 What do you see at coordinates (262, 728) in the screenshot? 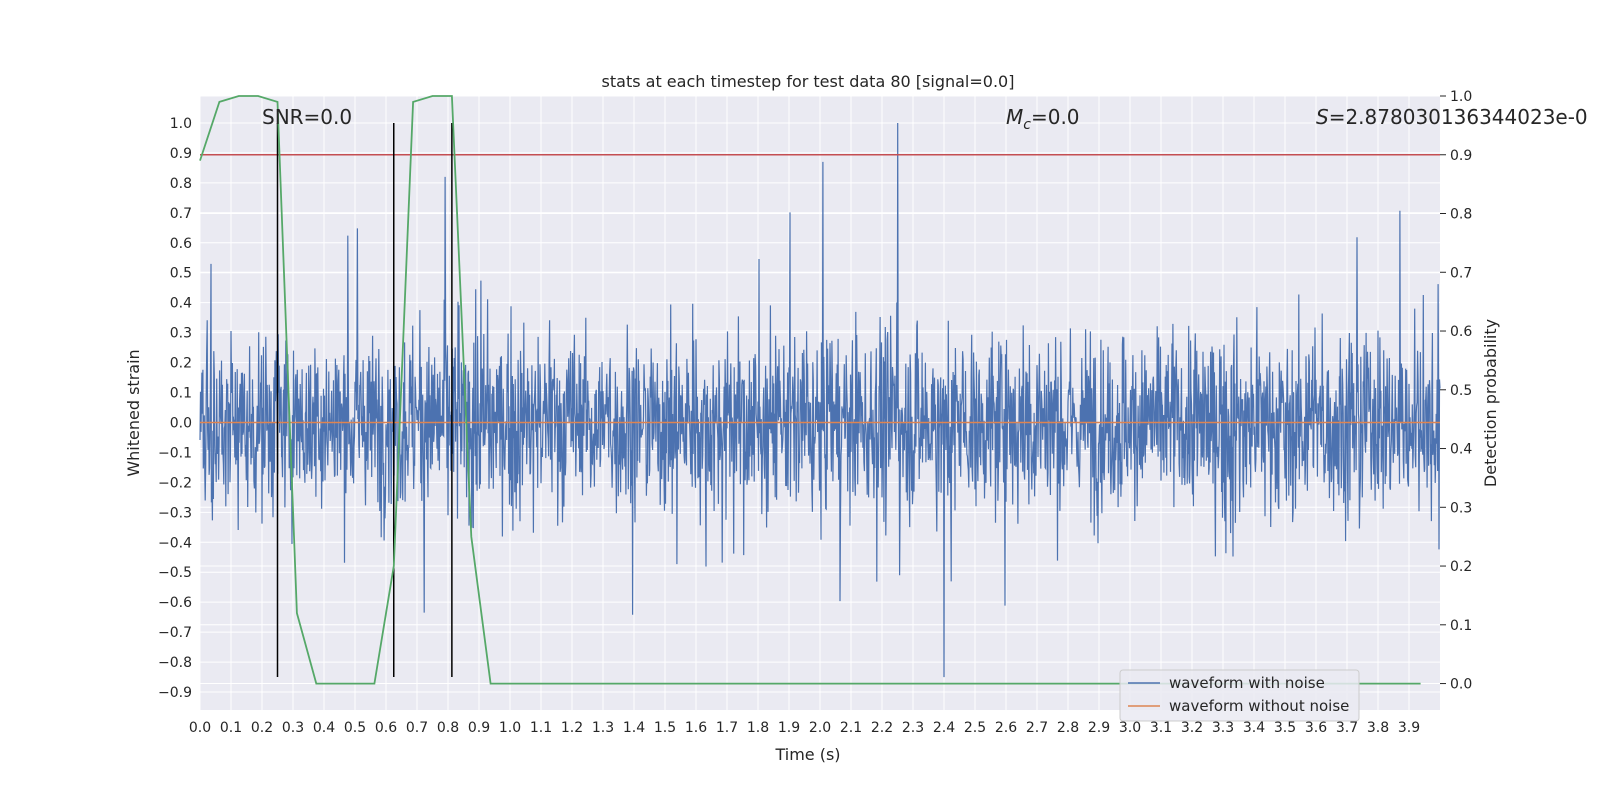
I see `x-tick-label-2: 0.2` at bounding box center [262, 728].